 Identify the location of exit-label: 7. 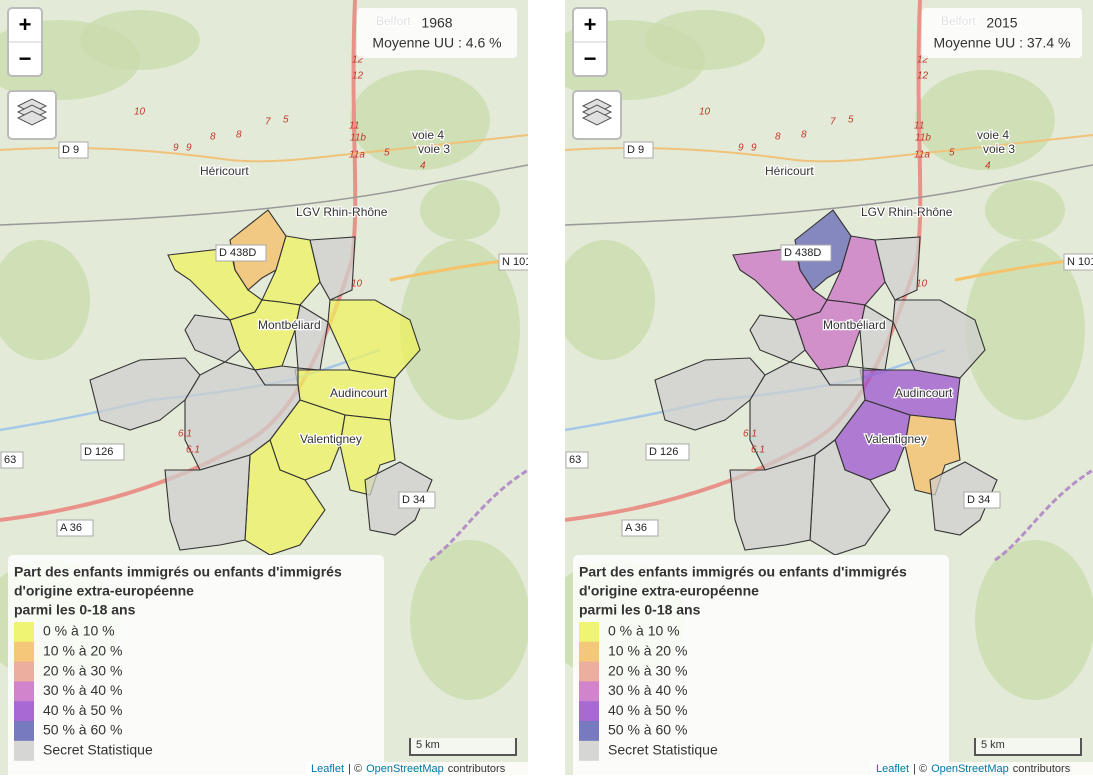
(268, 122).